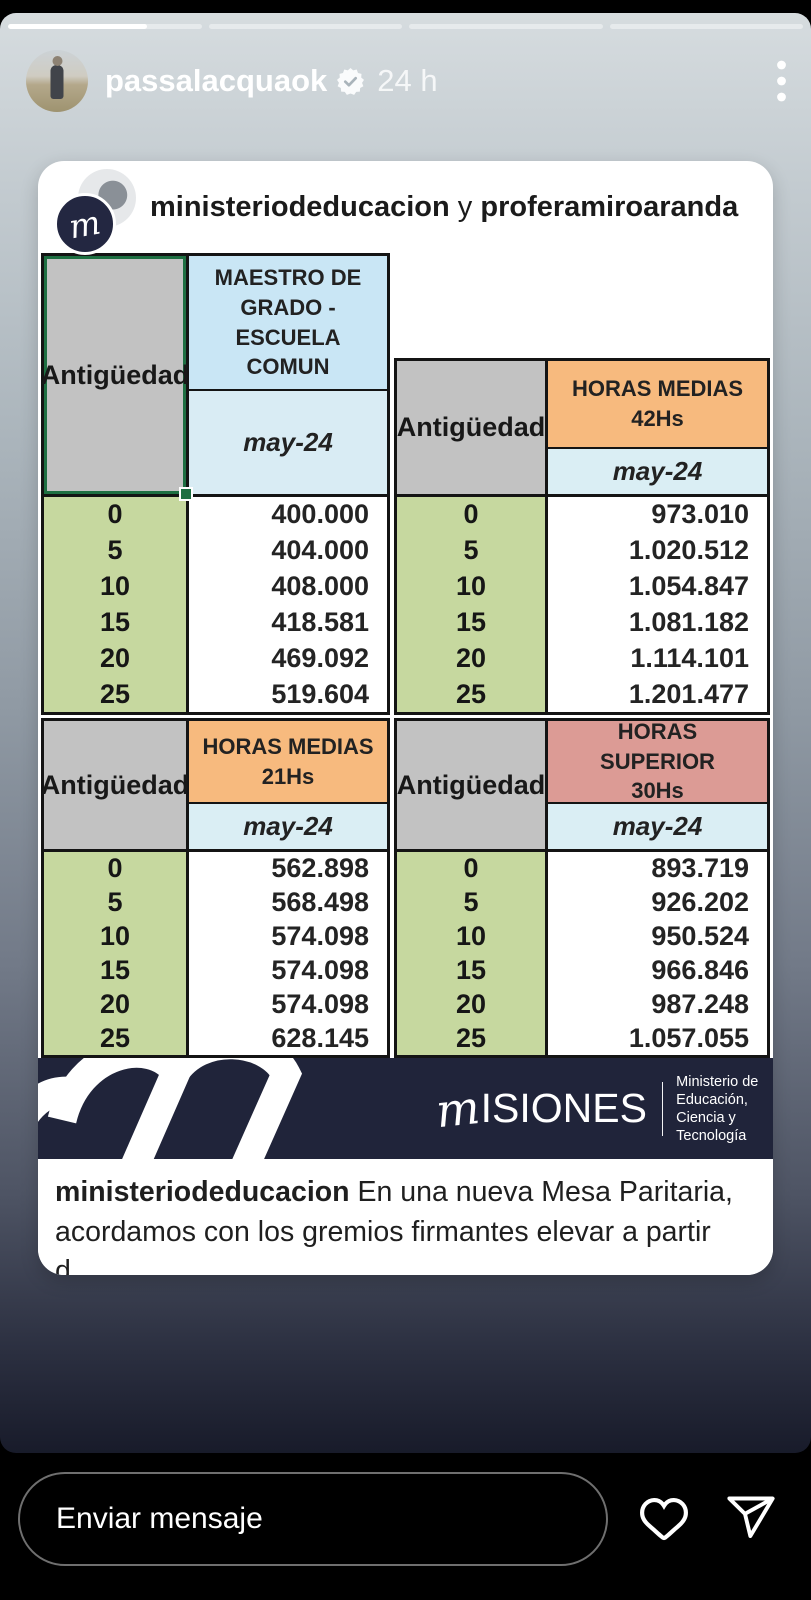 This screenshot has height=1600, width=811. What do you see at coordinates (216, 80) in the screenshot?
I see `story-username: passalacquaok` at bounding box center [216, 80].